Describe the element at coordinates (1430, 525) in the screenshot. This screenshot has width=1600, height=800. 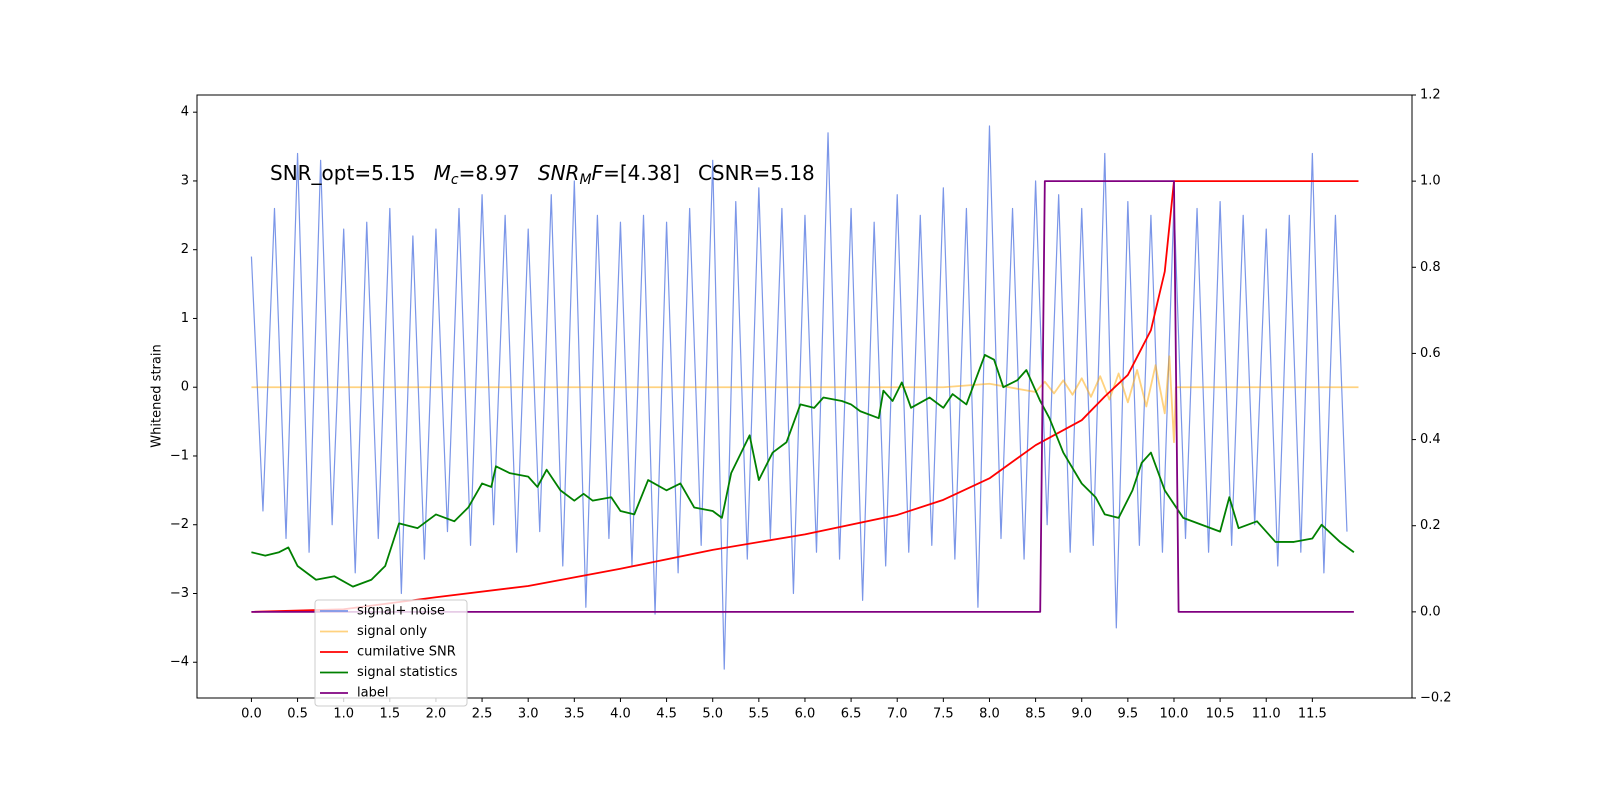
I see `y2-tick-label: 0.2` at that location.